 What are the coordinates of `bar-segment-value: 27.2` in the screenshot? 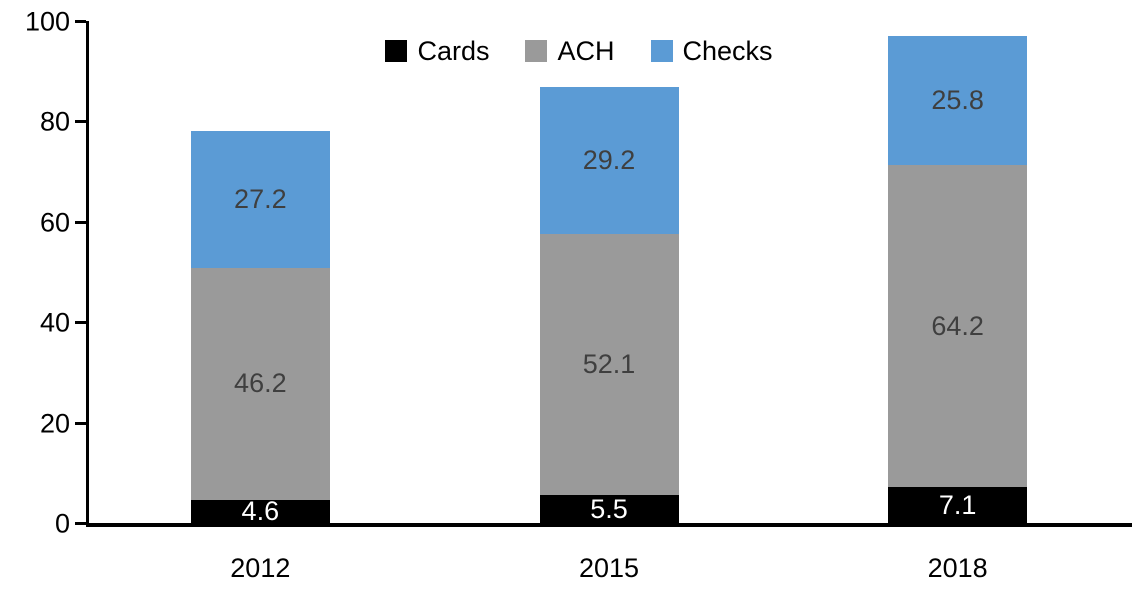 It's located at (260, 199).